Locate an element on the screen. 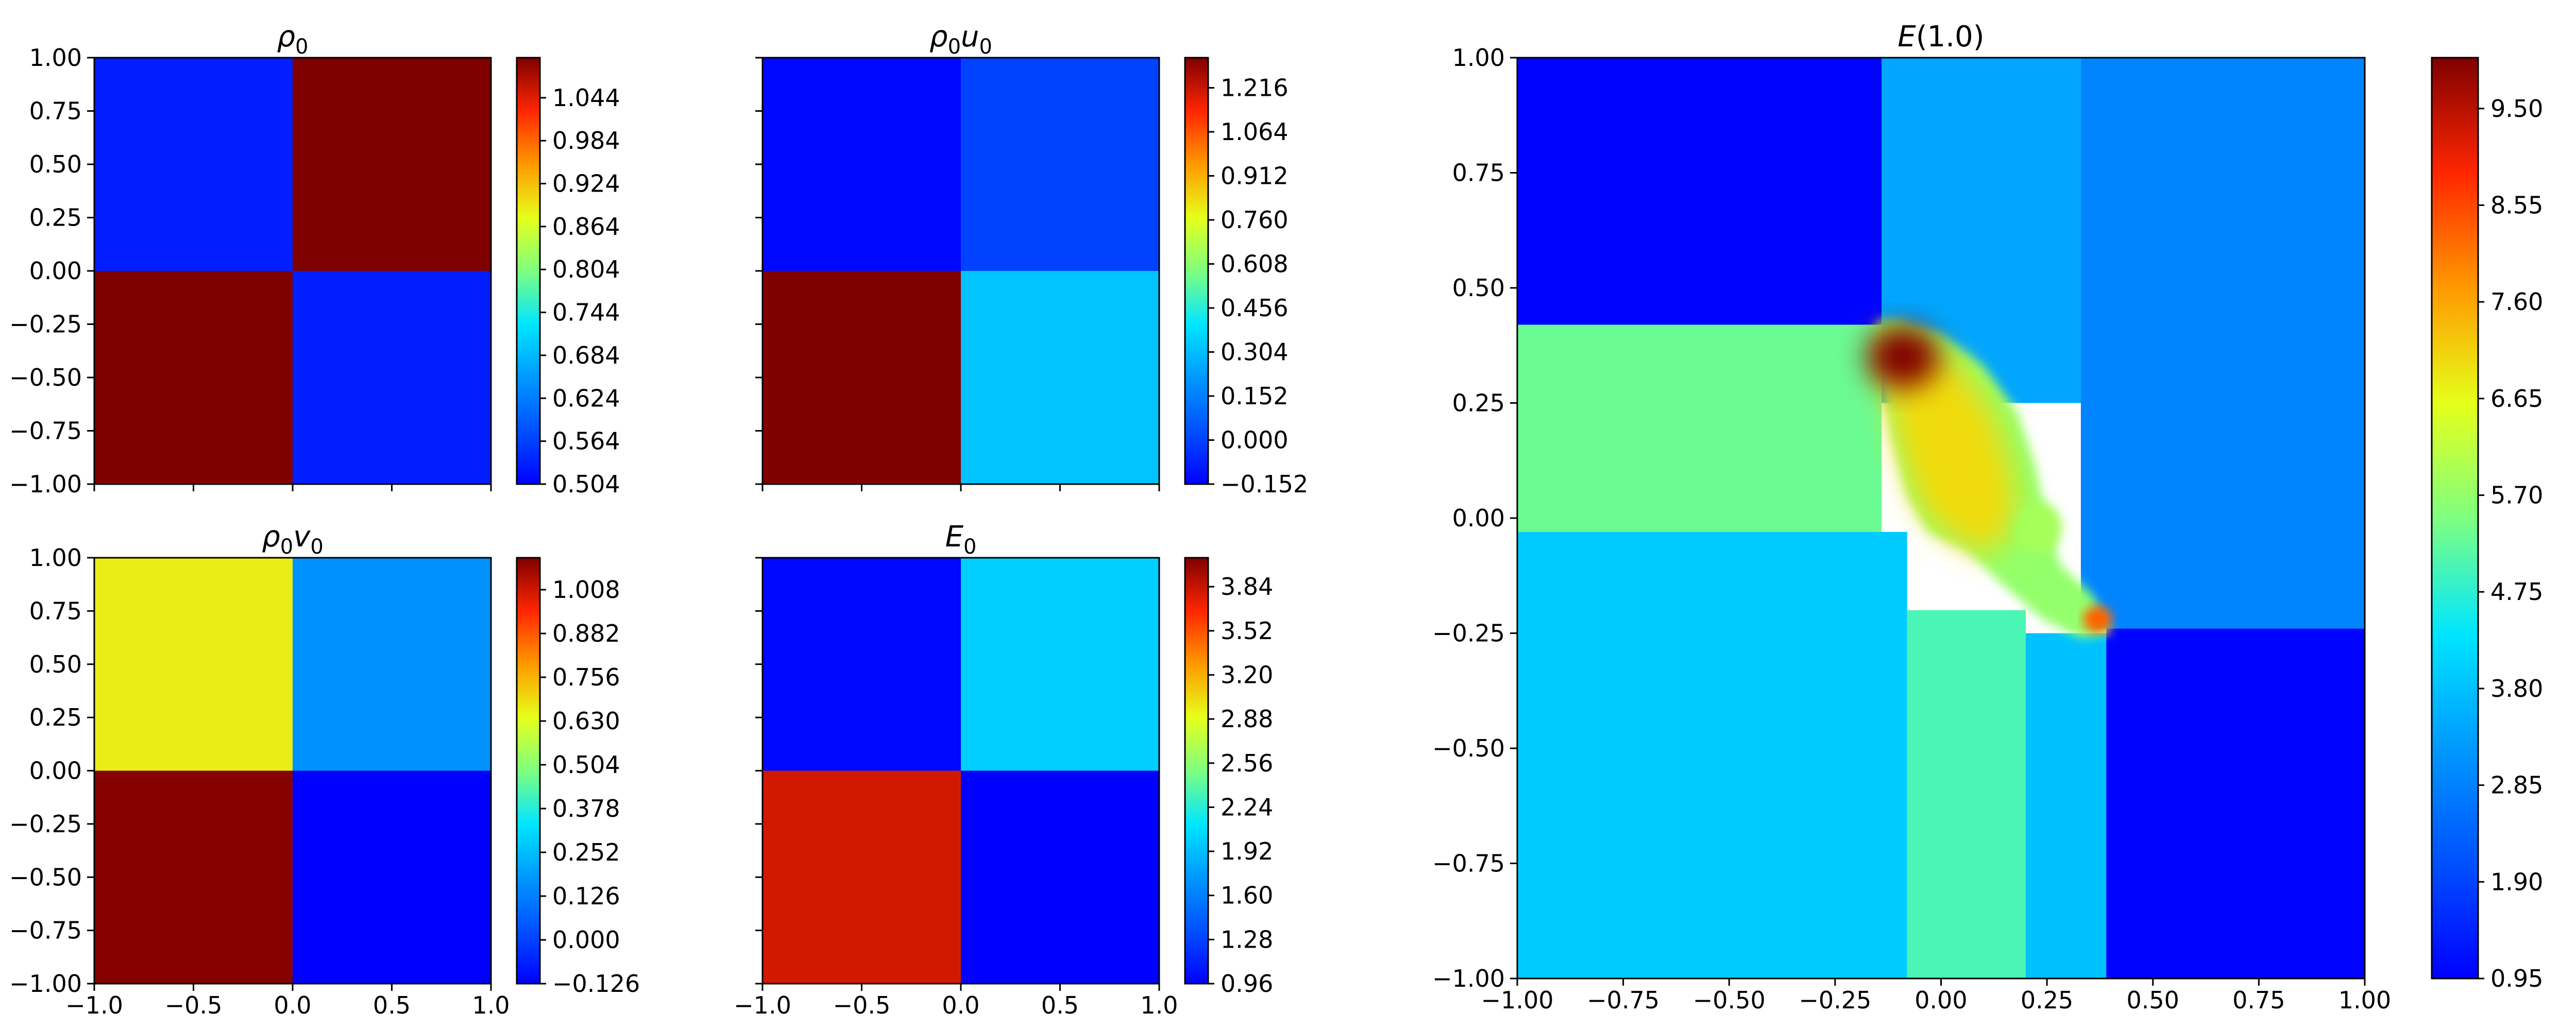 The height and width of the screenshot is (1030, 2576). title-symbol-2: u is located at coordinates (970, 37).